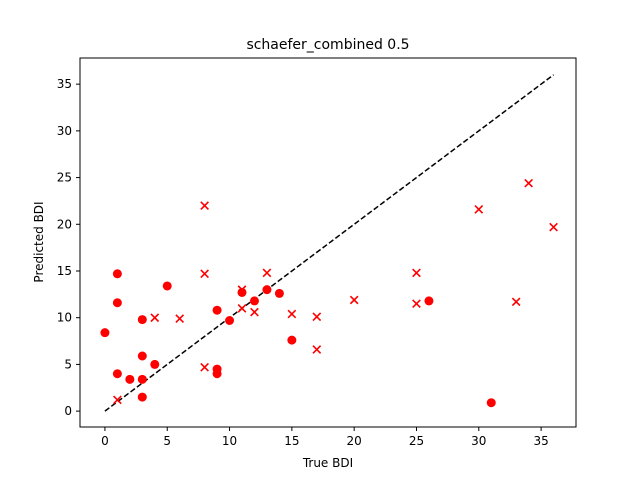 The image size is (640, 480). I want to click on x-tick-label: 35, so click(540, 441).